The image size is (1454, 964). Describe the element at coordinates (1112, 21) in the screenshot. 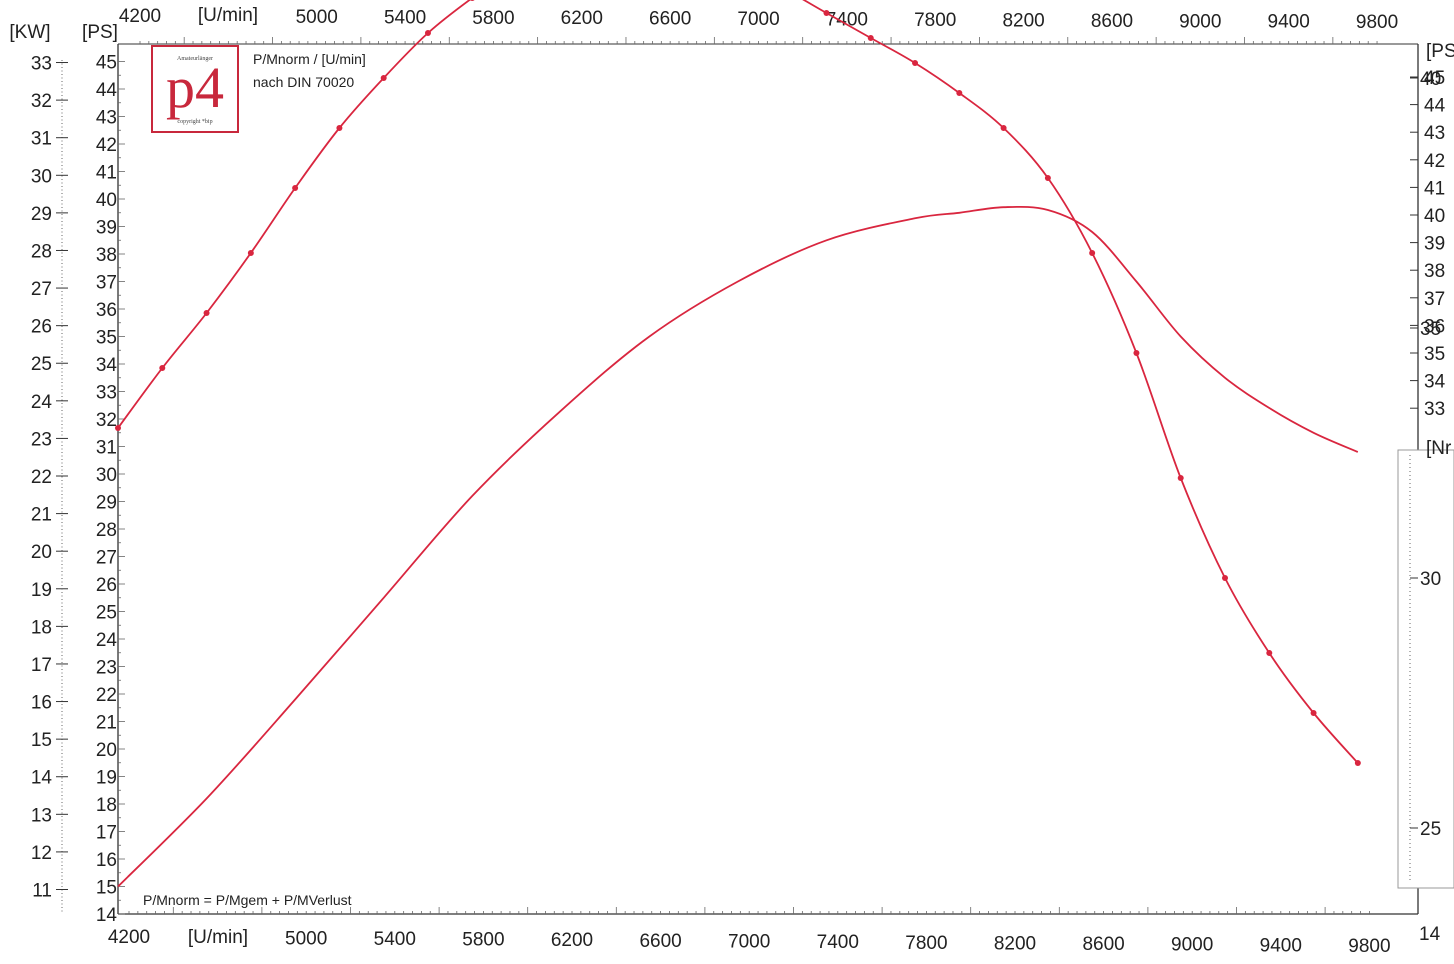

I see `top-x-tick-label: 8600` at that location.